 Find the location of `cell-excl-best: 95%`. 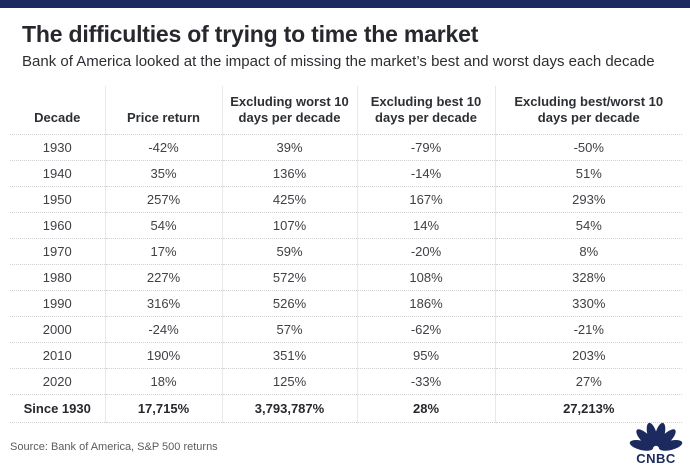

cell-excl-best: 95% is located at coordinates (425, 355).